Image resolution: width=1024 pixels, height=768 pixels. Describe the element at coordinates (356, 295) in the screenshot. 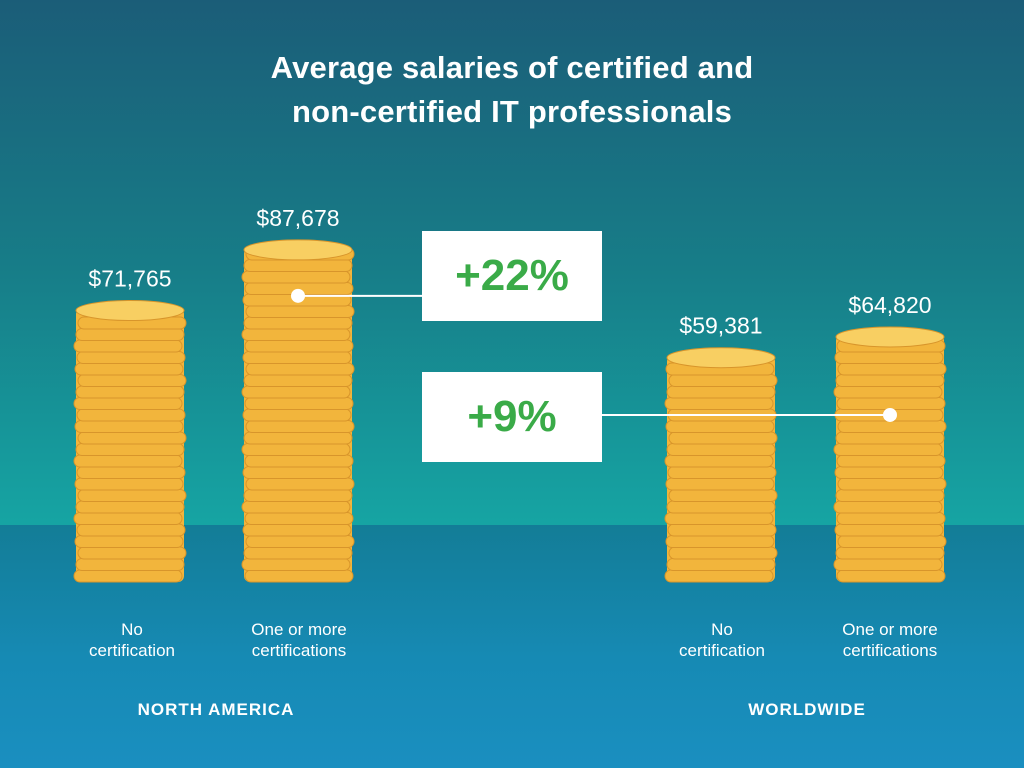

I see `difference-connector-north-america` at that location.